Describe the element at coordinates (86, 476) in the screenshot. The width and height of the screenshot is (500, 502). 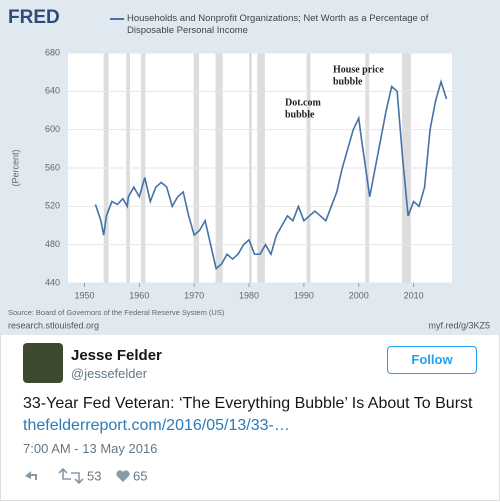
I see `actions: 53 65` at that location.